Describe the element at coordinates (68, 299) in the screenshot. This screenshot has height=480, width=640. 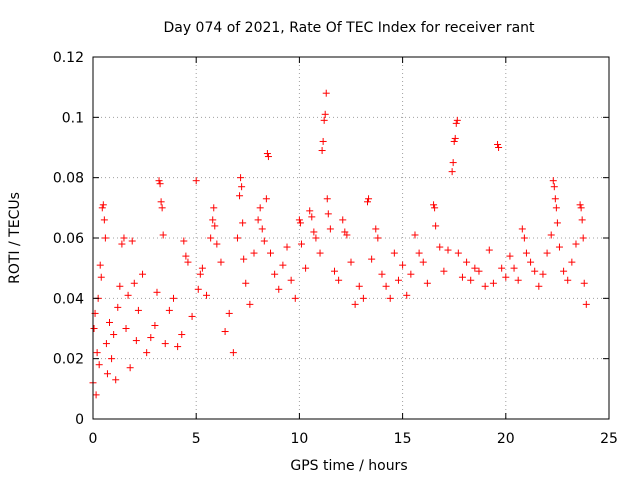
I see `y-tick-label: 0.04` at that location.